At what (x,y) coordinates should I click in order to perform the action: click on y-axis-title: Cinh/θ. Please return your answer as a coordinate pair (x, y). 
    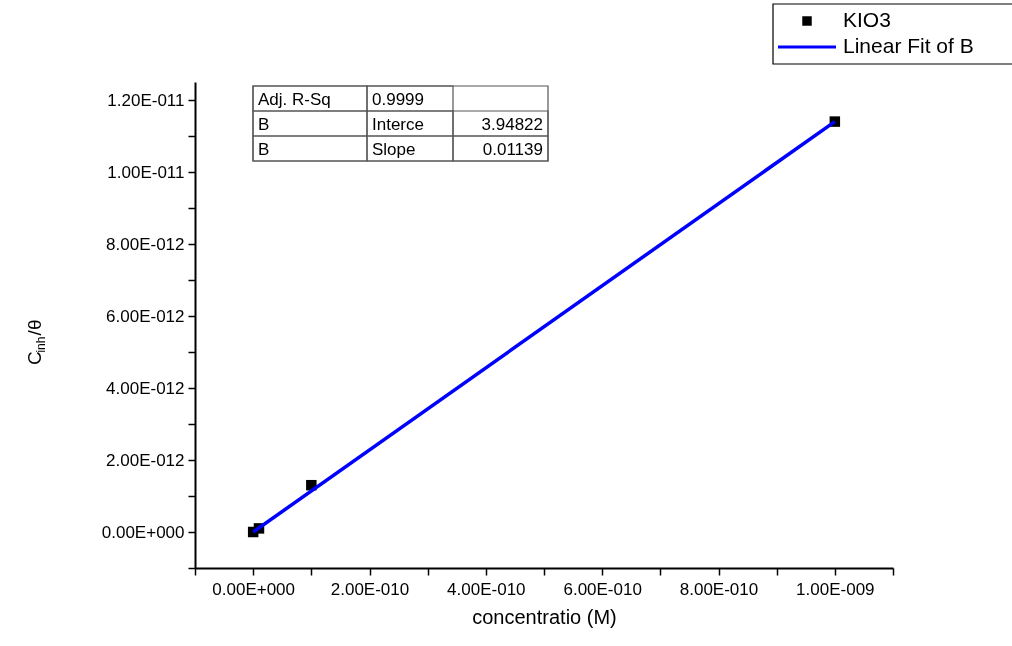
    Looking at the image, I should click on (36, 342).